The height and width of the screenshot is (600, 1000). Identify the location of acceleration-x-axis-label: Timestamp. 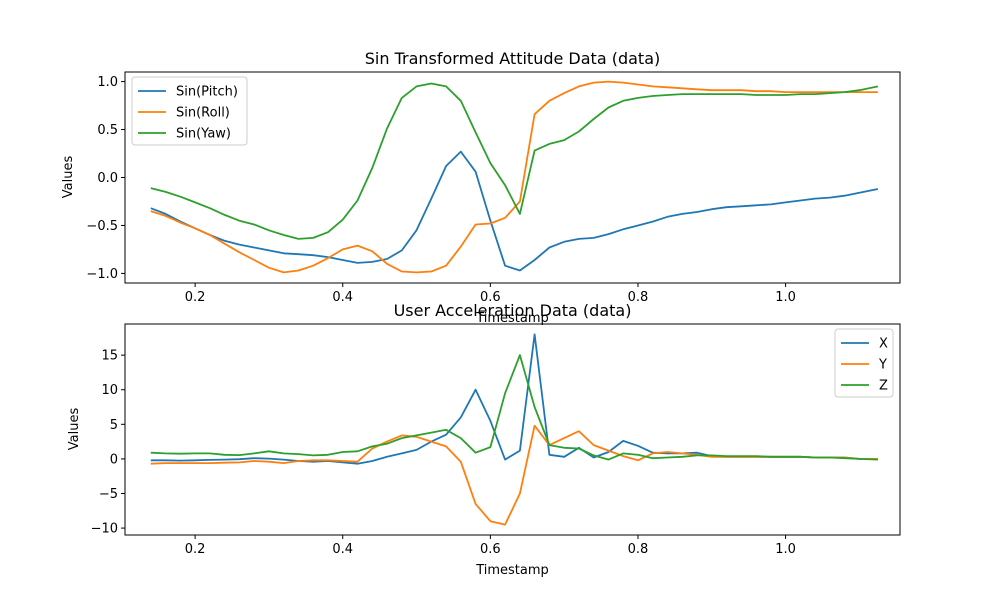
(512, 570).